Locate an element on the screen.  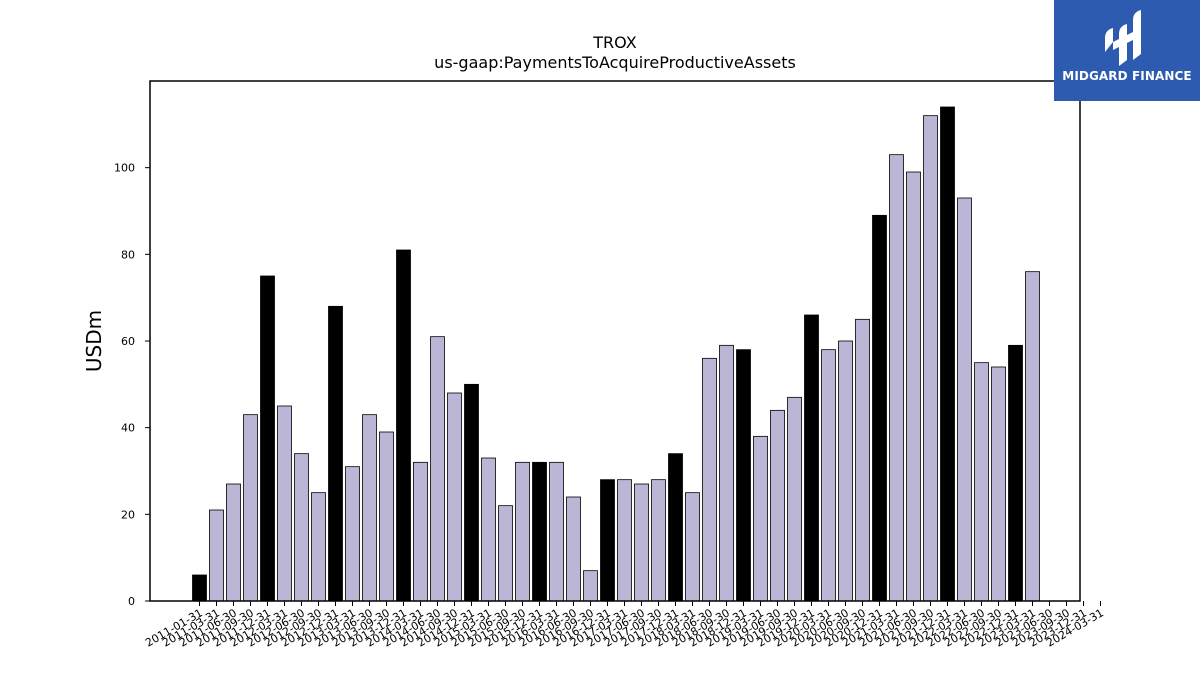
y-tick-label: 40 is located at coordinates (128, 428).